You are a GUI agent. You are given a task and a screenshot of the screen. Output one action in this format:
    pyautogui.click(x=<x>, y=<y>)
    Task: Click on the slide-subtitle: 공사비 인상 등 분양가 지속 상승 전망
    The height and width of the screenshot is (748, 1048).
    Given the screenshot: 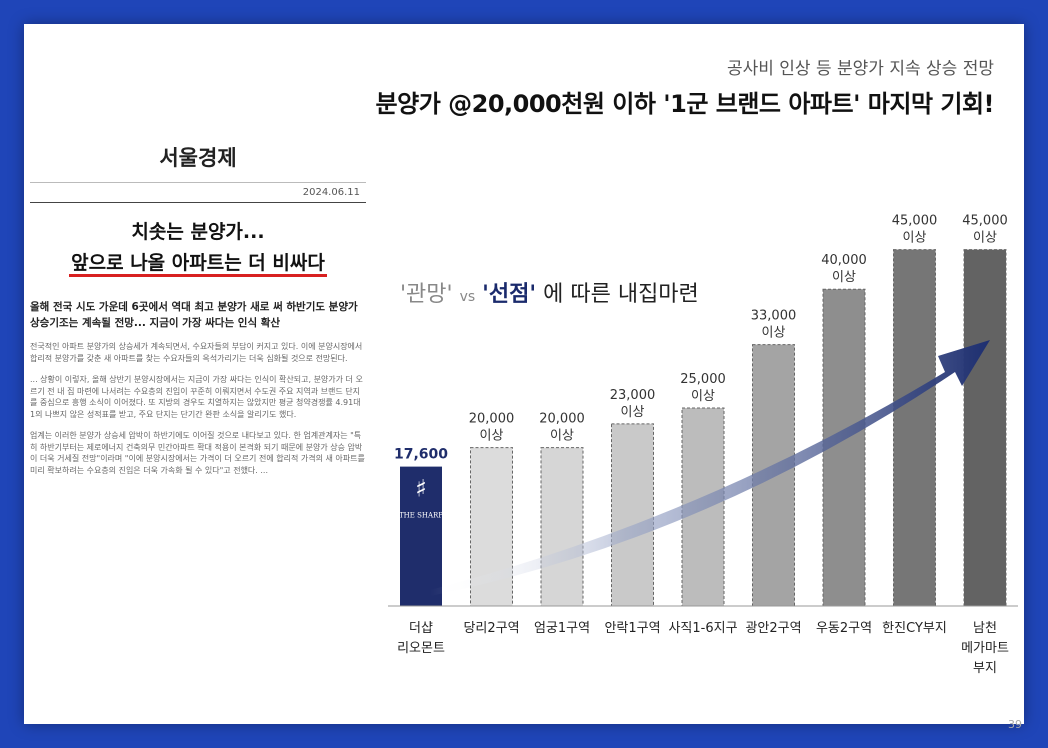 What is the action you would take?
    pyautogui.click(x=860, y=69)
    